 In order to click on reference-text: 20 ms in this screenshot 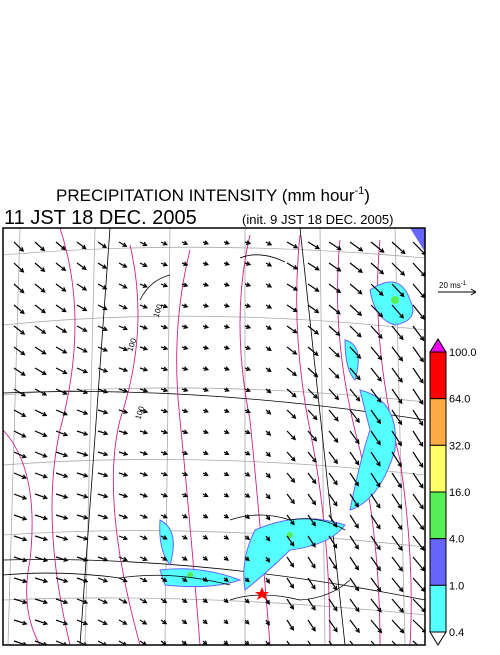, I will do `click(450, 285)`.